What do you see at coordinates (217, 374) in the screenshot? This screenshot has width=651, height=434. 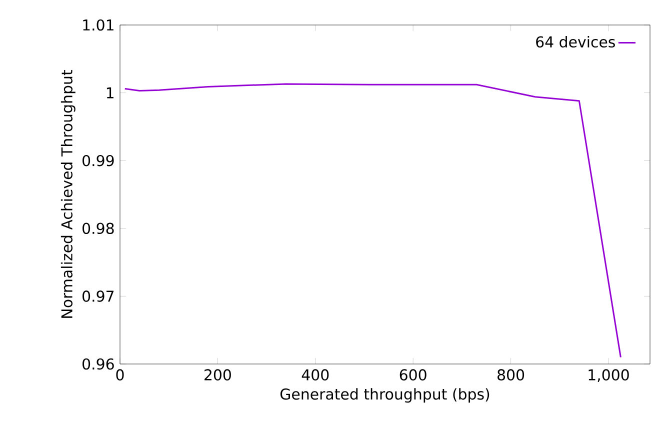 I see `x-tick-label: 200` at bounding box center [217, 374].